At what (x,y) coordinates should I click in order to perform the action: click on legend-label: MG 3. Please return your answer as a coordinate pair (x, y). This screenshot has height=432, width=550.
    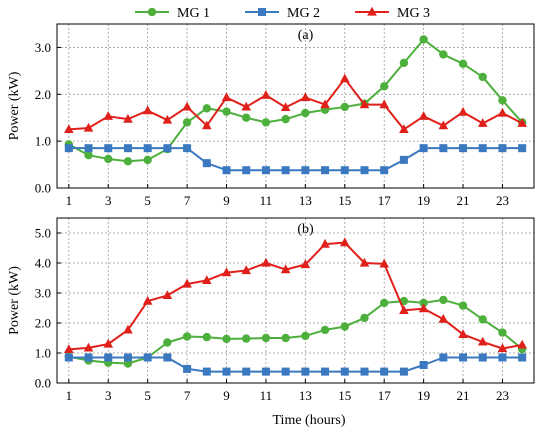
    Looking at the image, I should click on (413, 13).